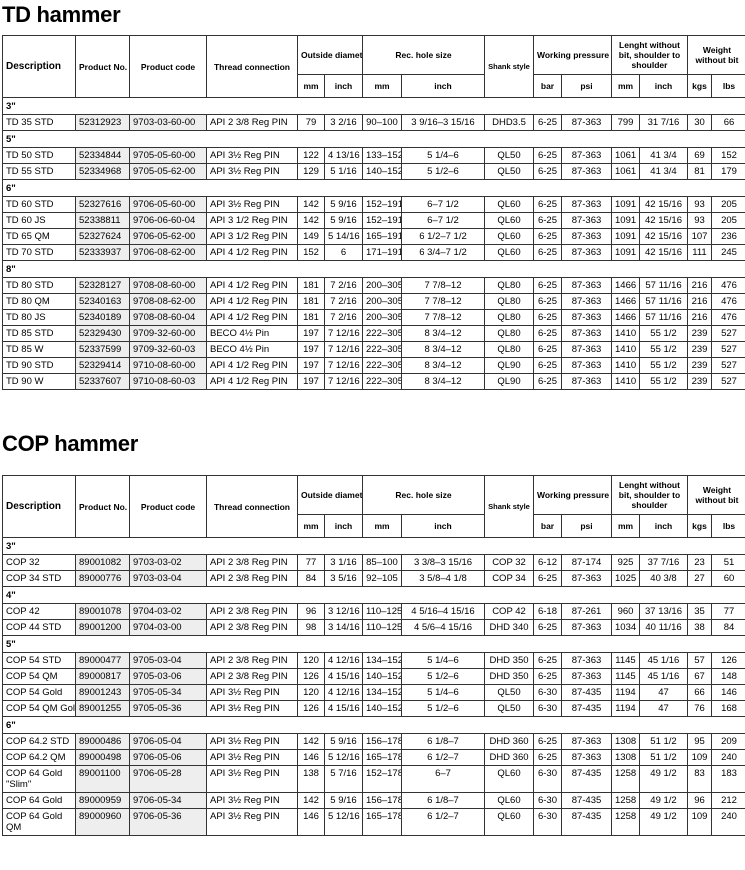 The height and width of the screenshot is (870, 745). Describe the element at coordinates (373, 188) in the screenshot. I see `group-label: 6"` at that location.